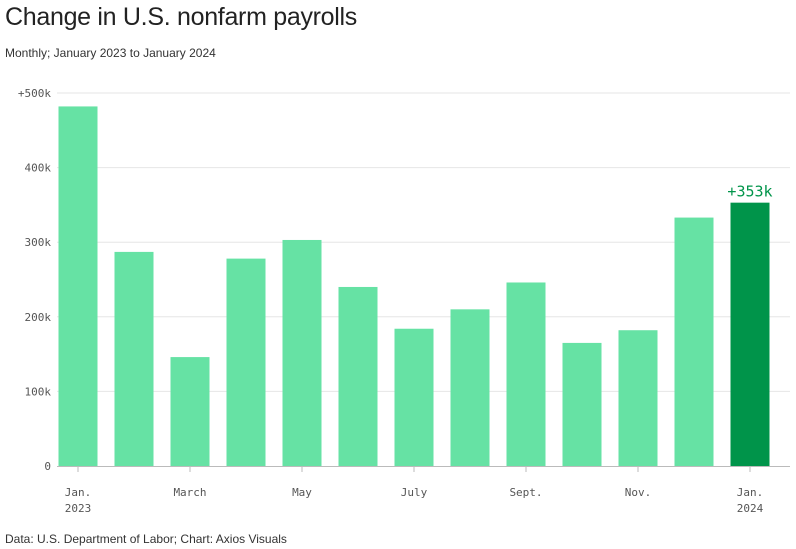  What do you see at coordinates (78, 508) in the screenshot?
I see `x-tick-year-label: 2023` at bounding box center [78, 508].